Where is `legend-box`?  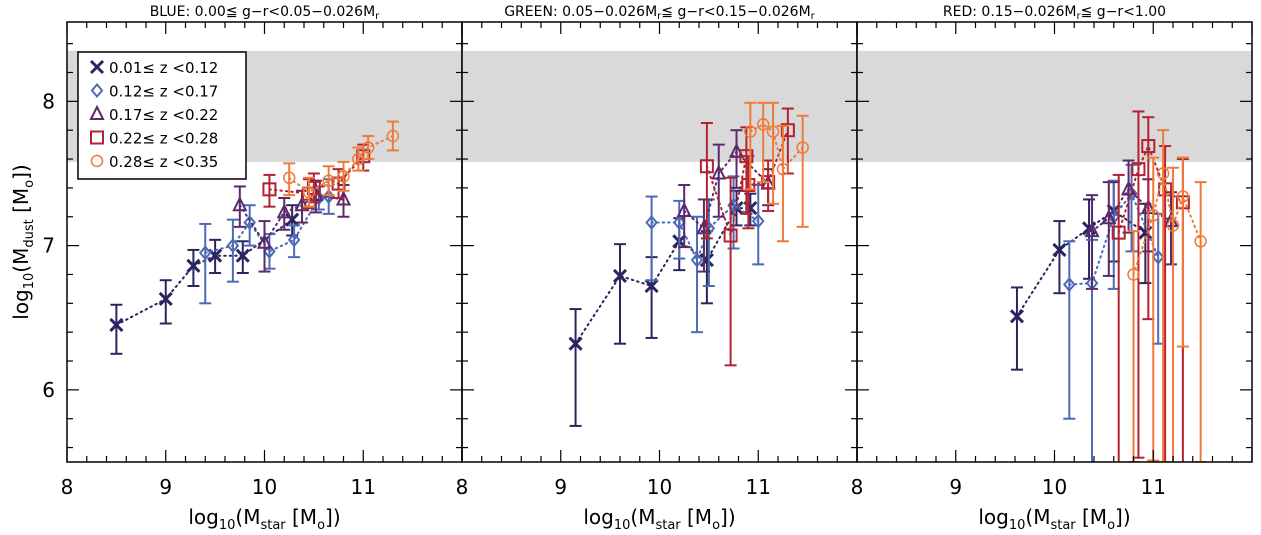
legend-box is located at coordinates (162, 115).